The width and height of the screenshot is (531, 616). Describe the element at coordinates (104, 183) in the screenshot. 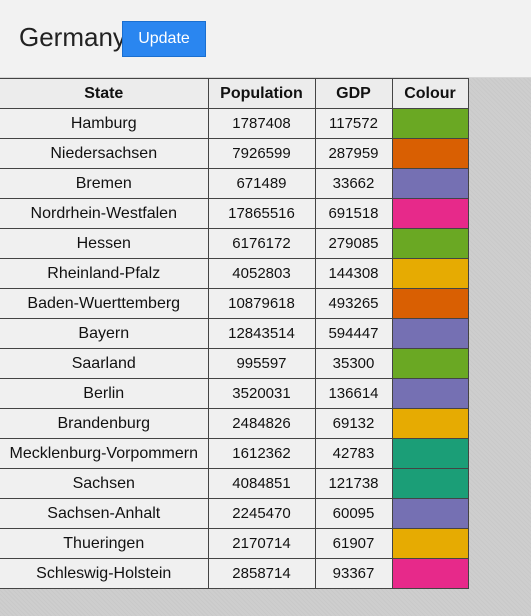

I see `state-name-cell: Bremen` at that location.